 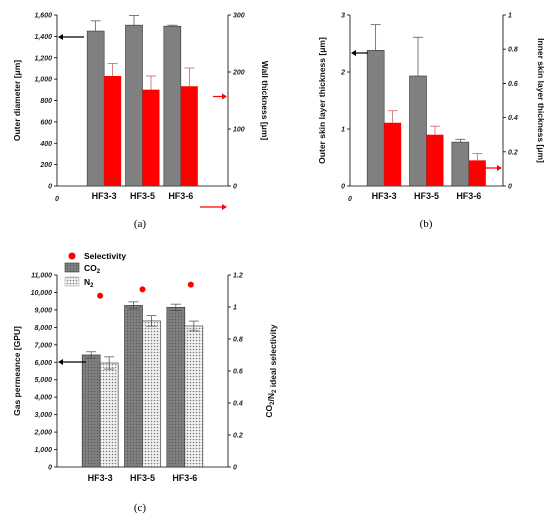 I want to click on left-tick-label: 8,000, so click(x=43, y=328).